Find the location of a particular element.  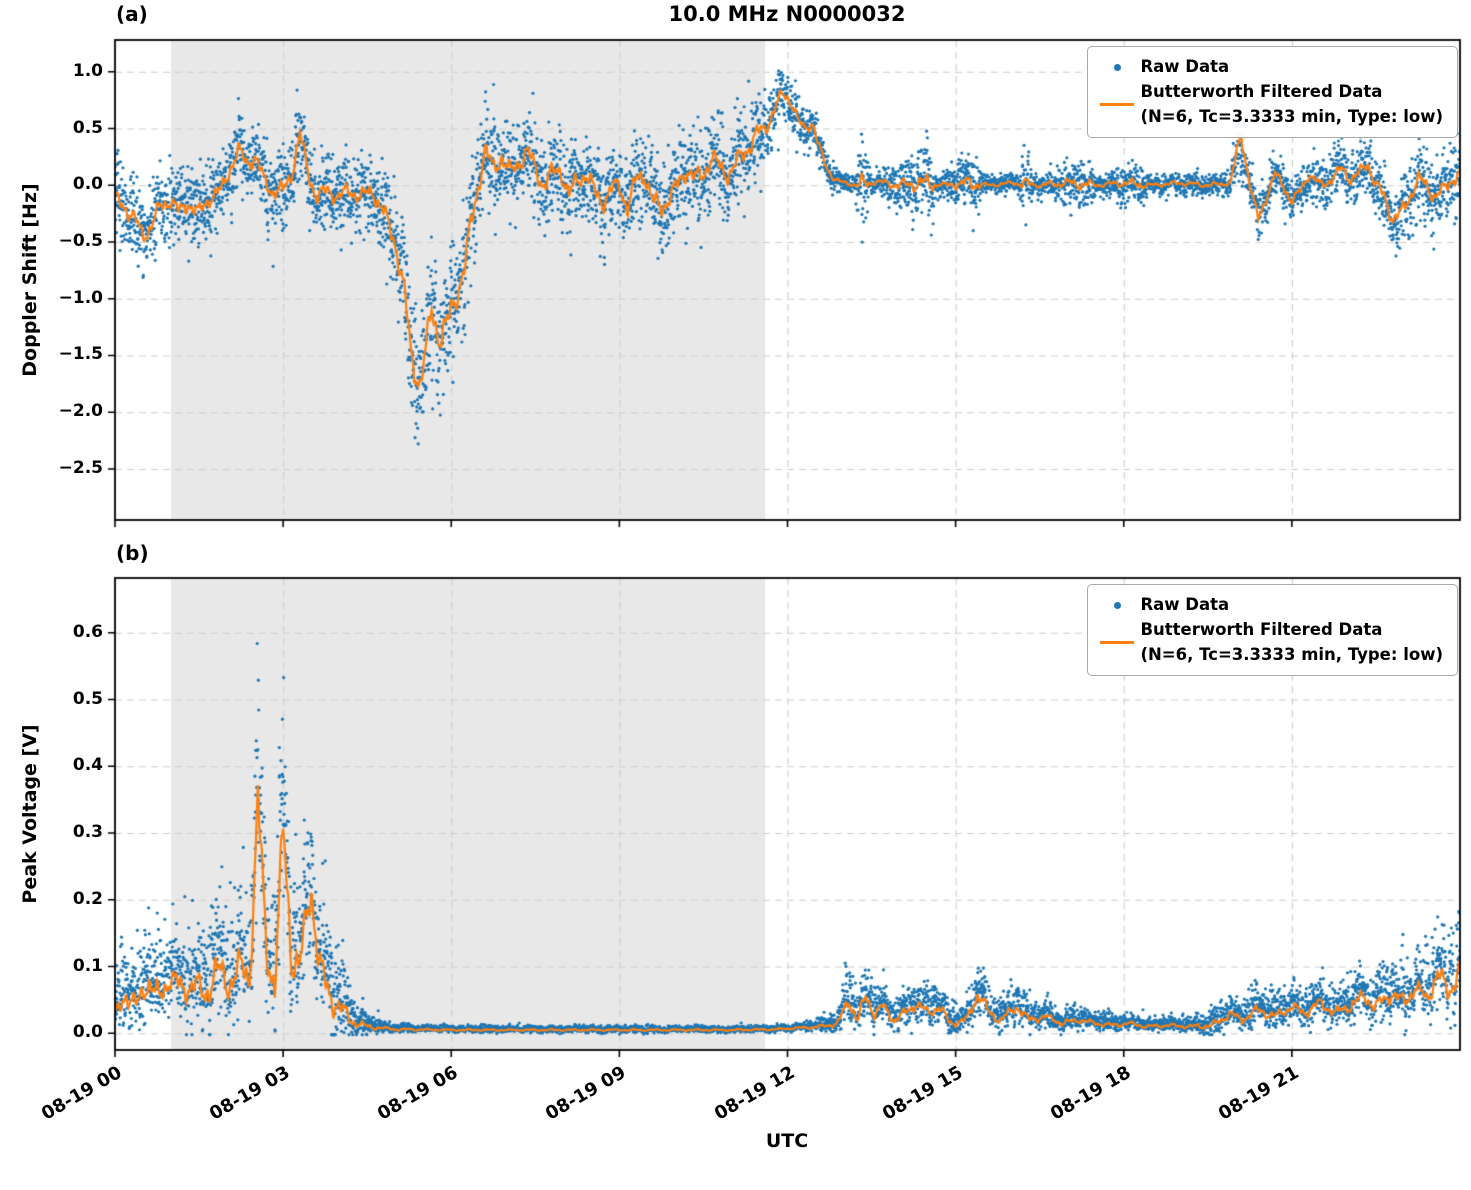

panel-b-label: (b) is located at coordinates (132, 553).